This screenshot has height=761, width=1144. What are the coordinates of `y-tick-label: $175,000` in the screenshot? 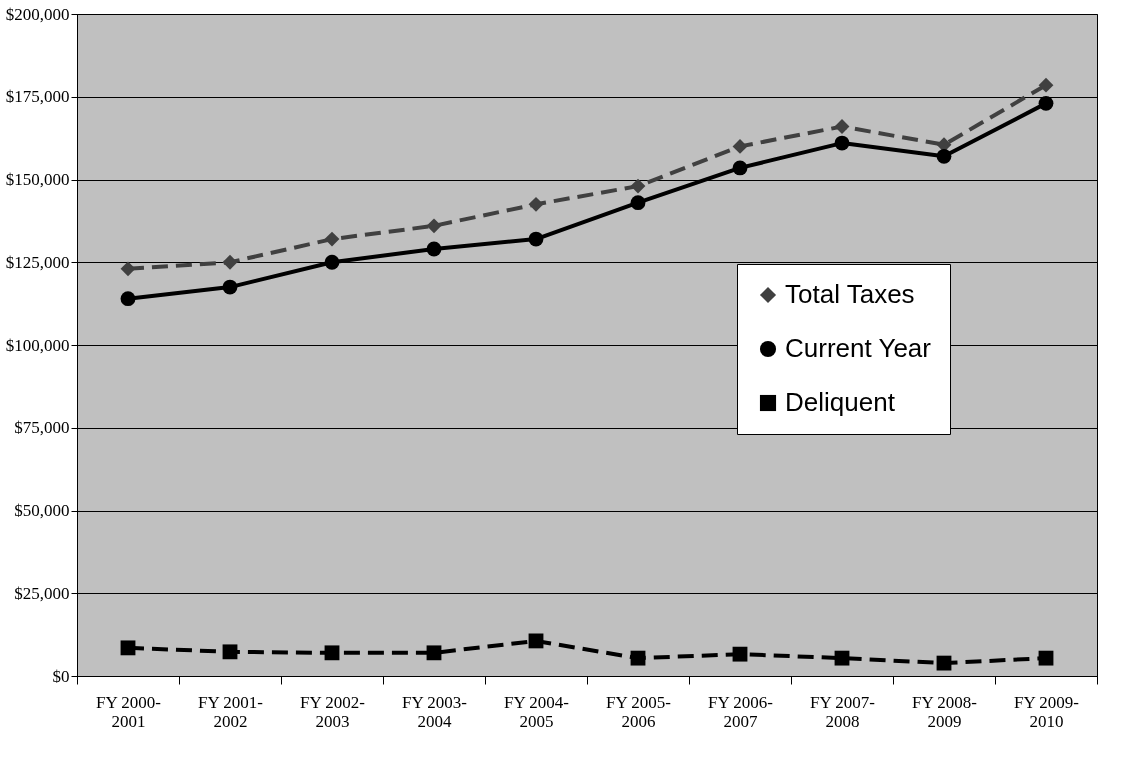 It's located at (37, 97).